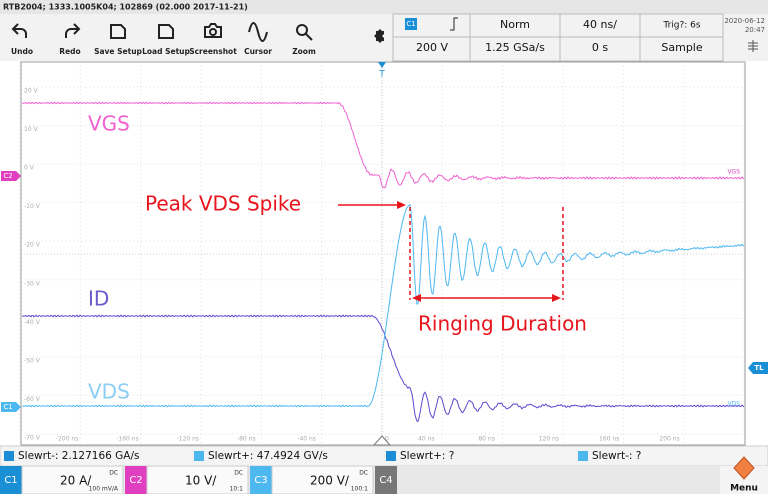 Image resolution: width=768 pixels, height=498 pixels. What do you see at coordinates (188, 439) in the screenshot?
I see `x-axis-label: -120 ns` at bounding box center [188, 439].